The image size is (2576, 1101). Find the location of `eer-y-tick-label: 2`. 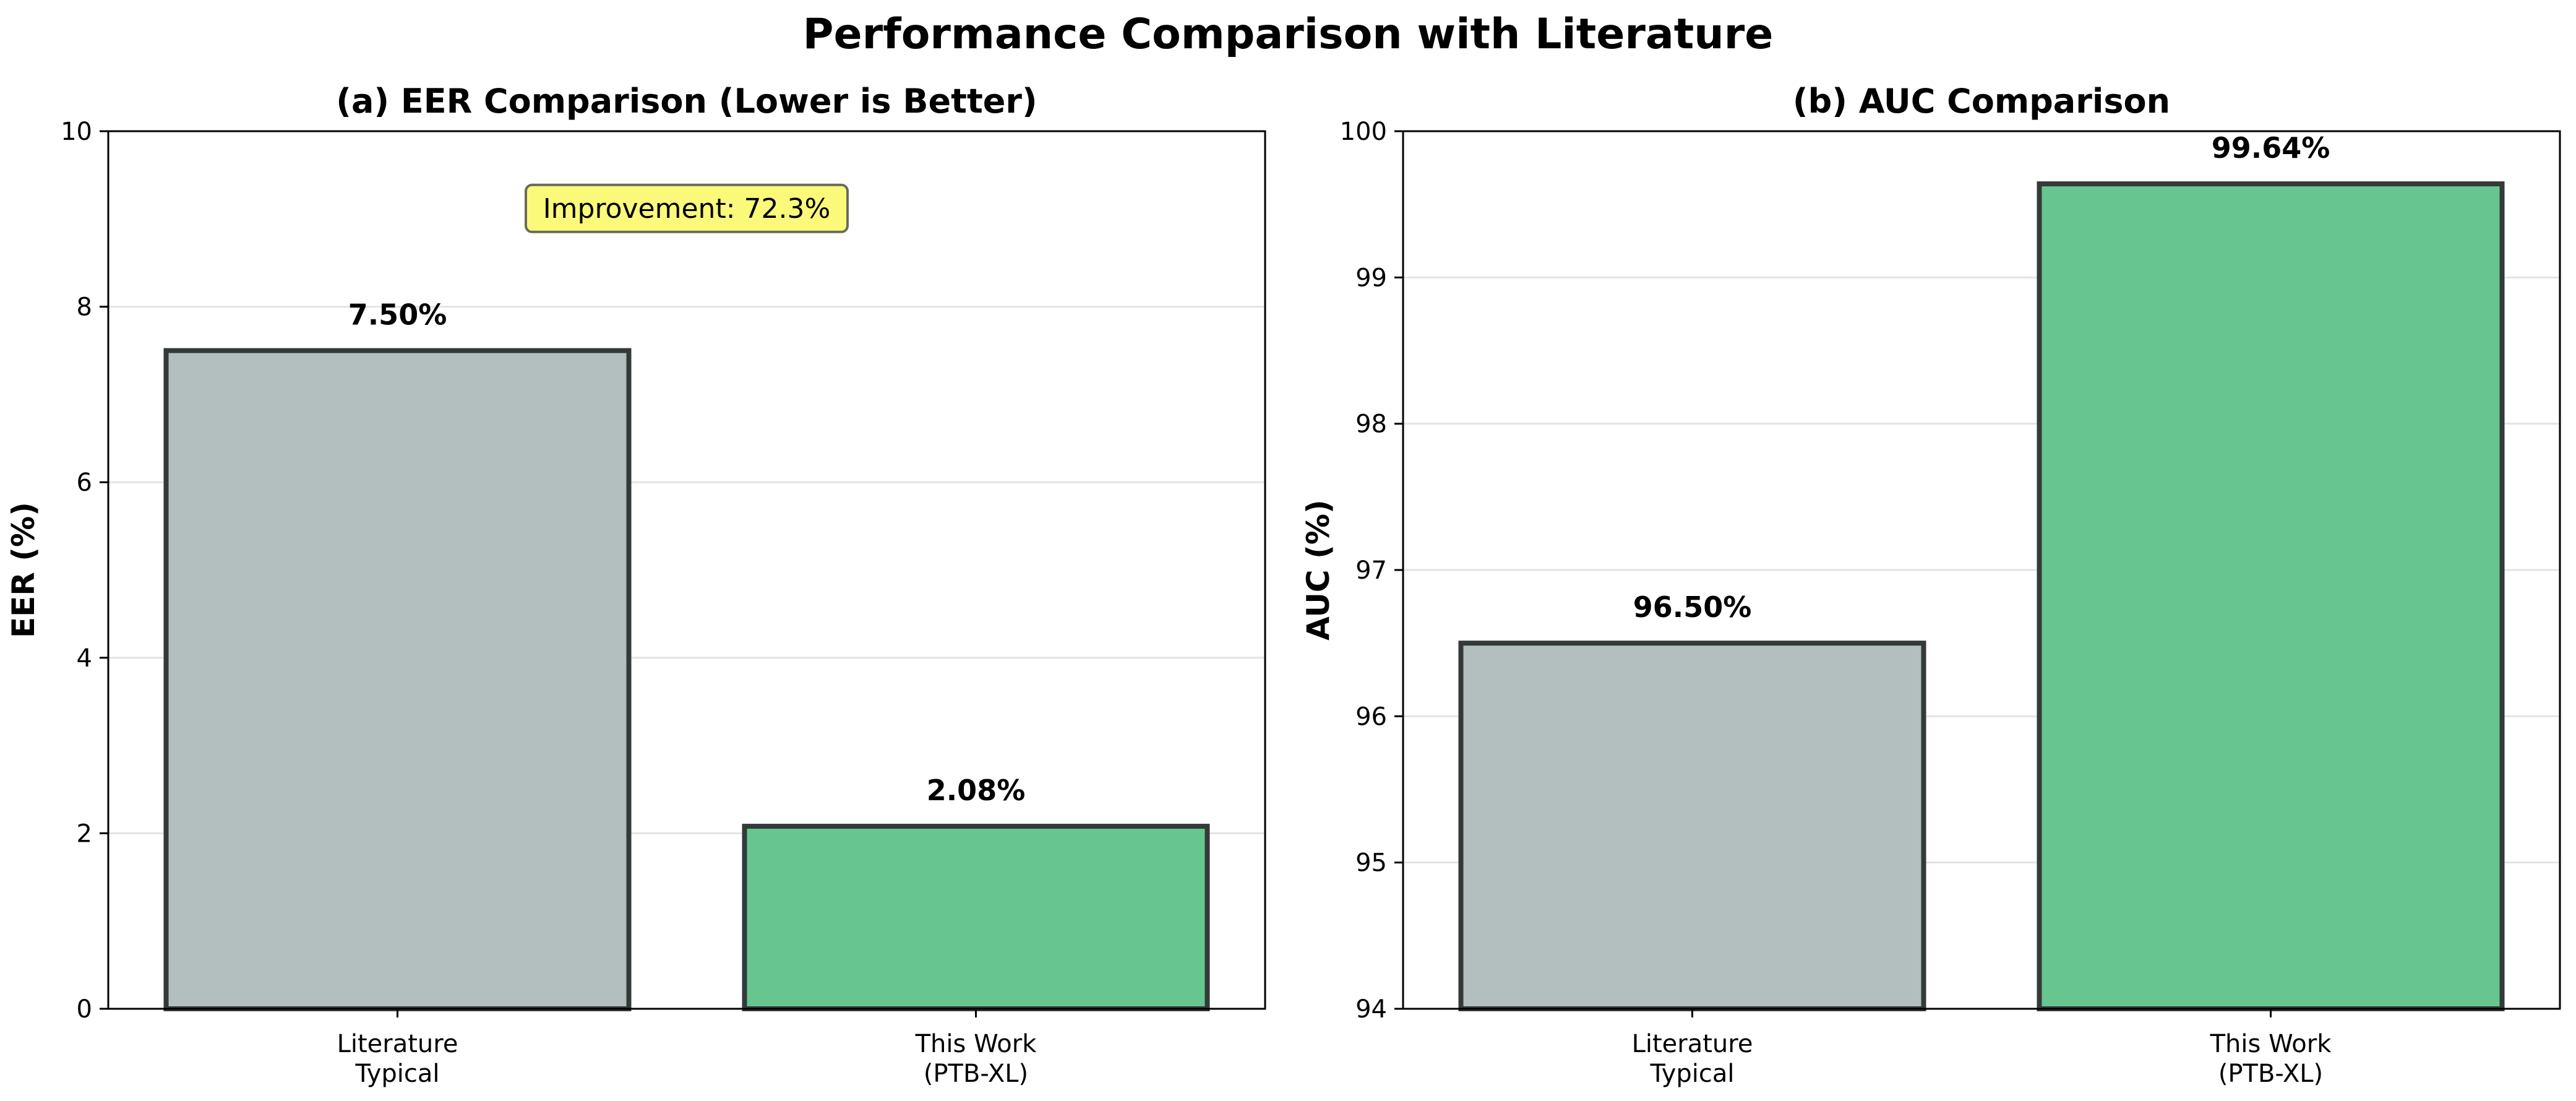

eer-y-tick-label: 2 is located at coordinates (84, 833).